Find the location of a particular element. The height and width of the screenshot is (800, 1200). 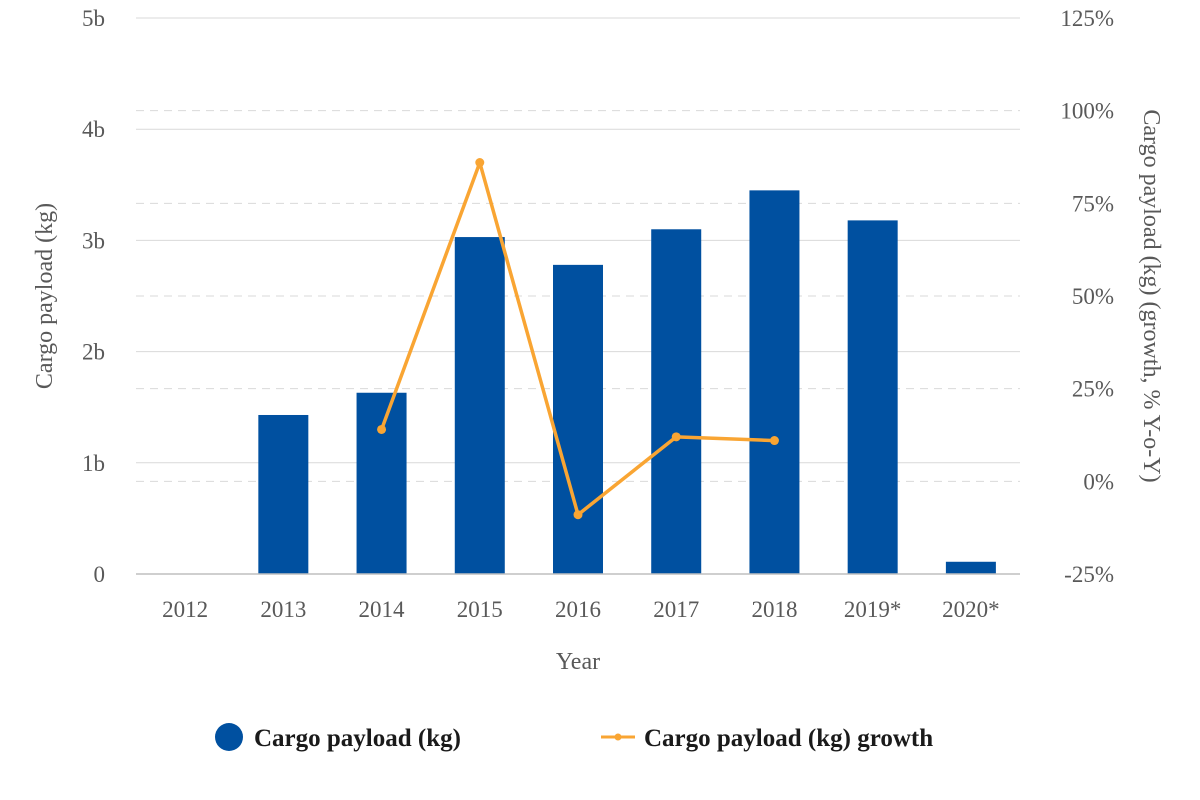

y-axis-title: Cargo payload (kg) is located at coordinates (45, 296).